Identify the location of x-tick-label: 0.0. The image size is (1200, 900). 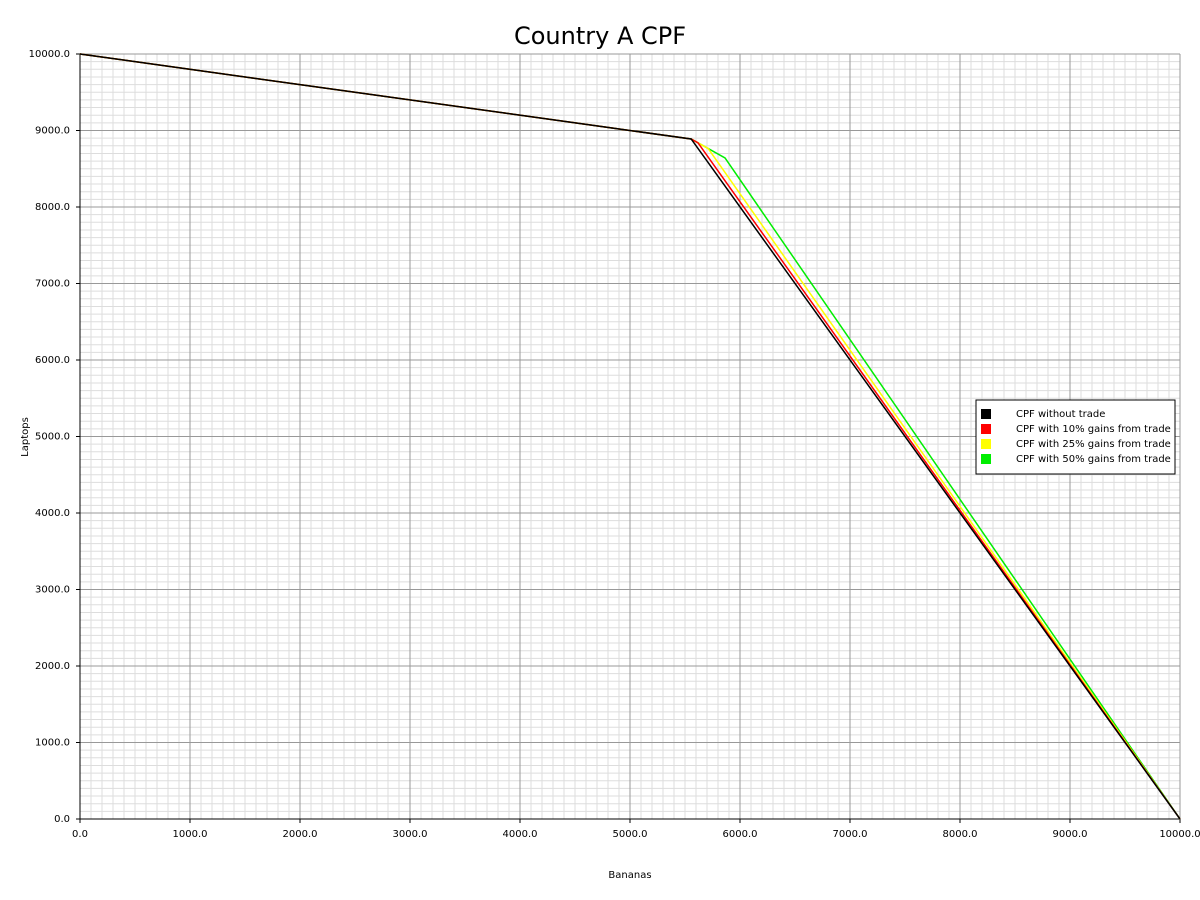
(80, 834).